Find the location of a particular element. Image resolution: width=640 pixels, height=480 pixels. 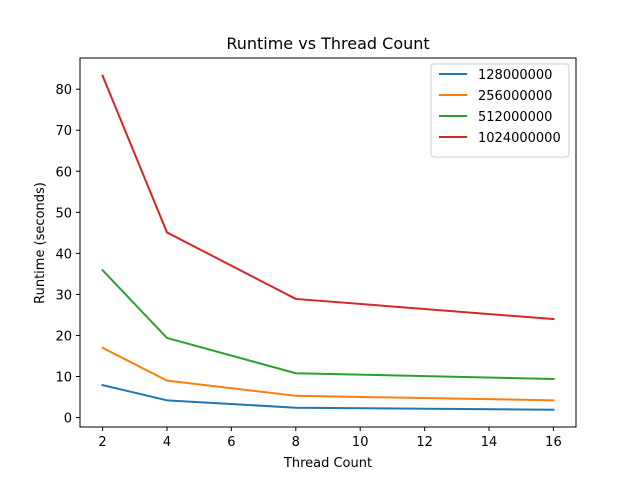

legend-label-1024000000: 1024000000 is located at coordinates (519, 138).